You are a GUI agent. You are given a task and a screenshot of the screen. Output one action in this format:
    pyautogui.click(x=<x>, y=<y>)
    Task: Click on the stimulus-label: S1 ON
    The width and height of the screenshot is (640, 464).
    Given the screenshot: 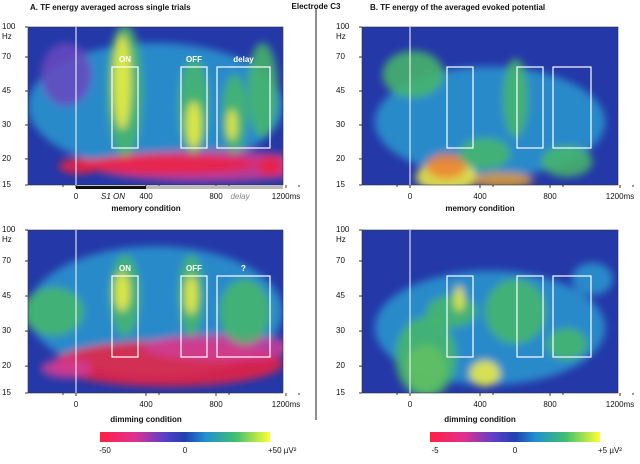 What is the action you would take?
    pyautogui.click(x=113, y=196)
    